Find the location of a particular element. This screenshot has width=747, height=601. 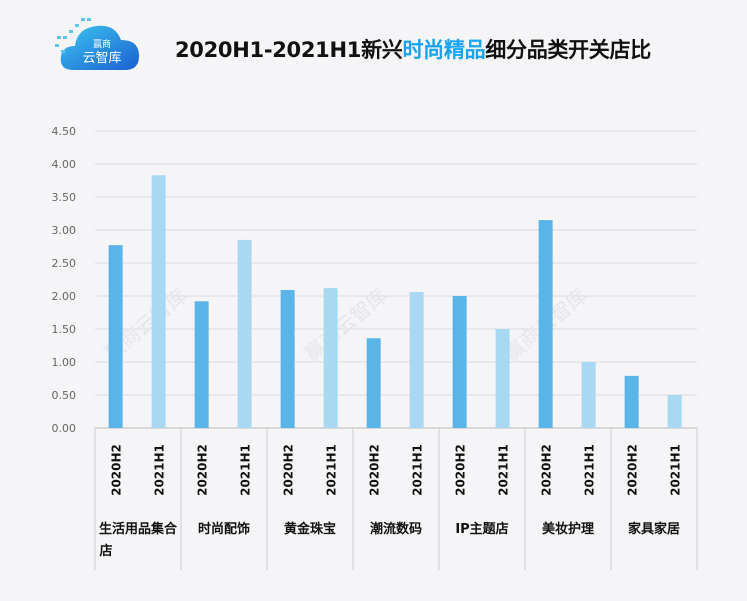

y-tick-label: 3.00 is located at coordinates (64, 230).